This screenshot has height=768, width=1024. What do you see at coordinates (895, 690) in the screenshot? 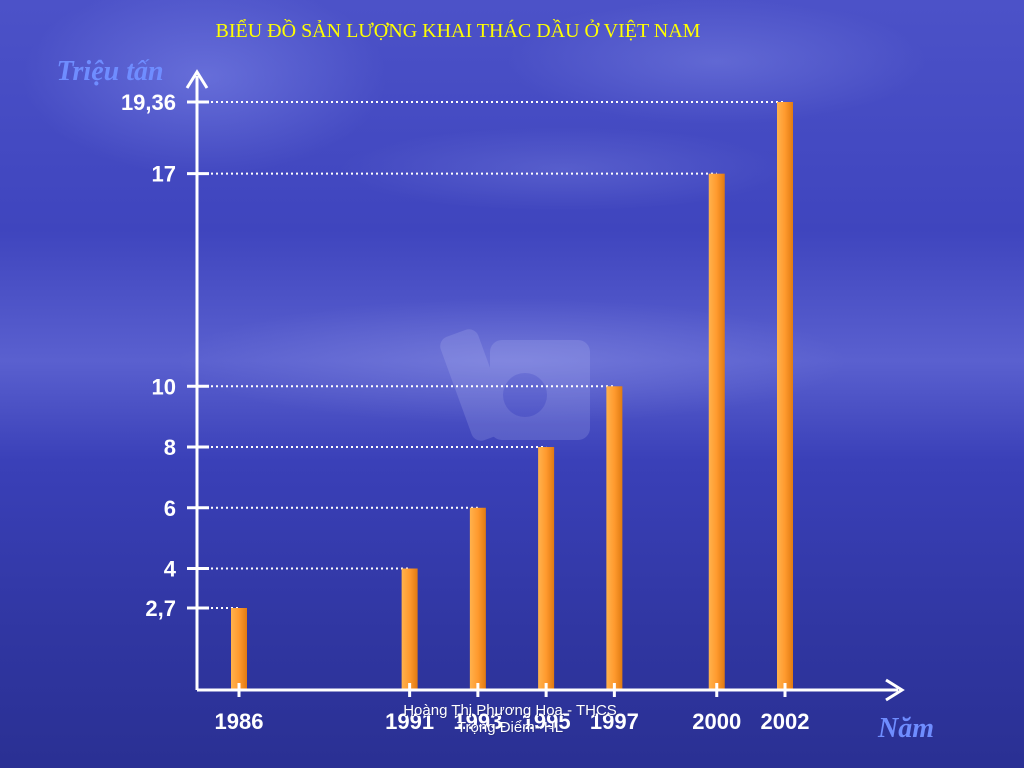
I see `x-axis-arrow-icon` at bounding box center [895, 690].